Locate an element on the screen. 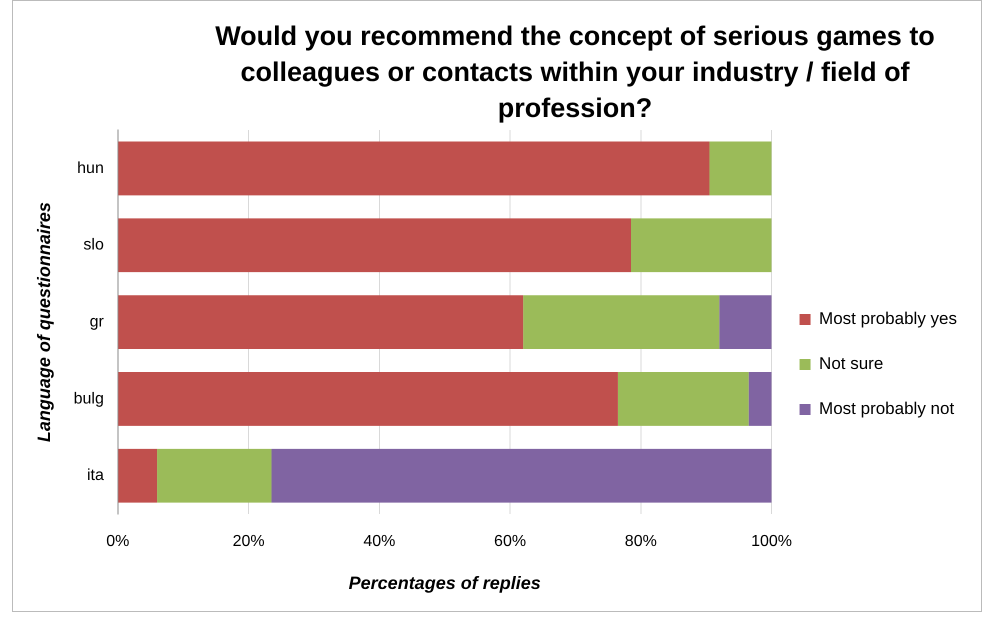 The image size is (987, 619). chart-title: Would you recommend the concept of serious games to colleagues or contacts within your industry / field of profession? is located at coordinates (575, 72).